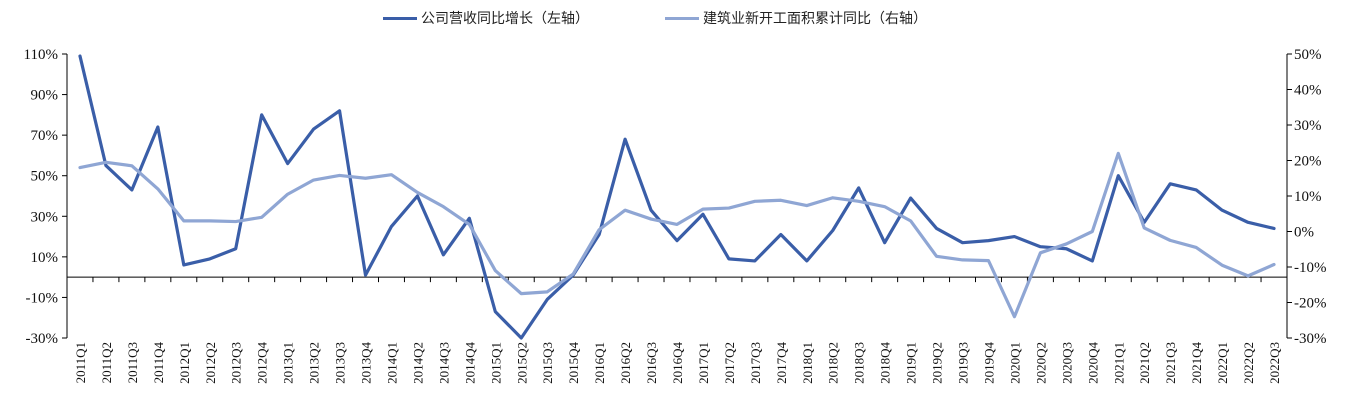 The width and height of the screenshot is (1350, 414). What do you see at coordinates (184, 363) in the screenshot?
I see `category-tick-label: 2012Q1` at bounding box center [184, 363].